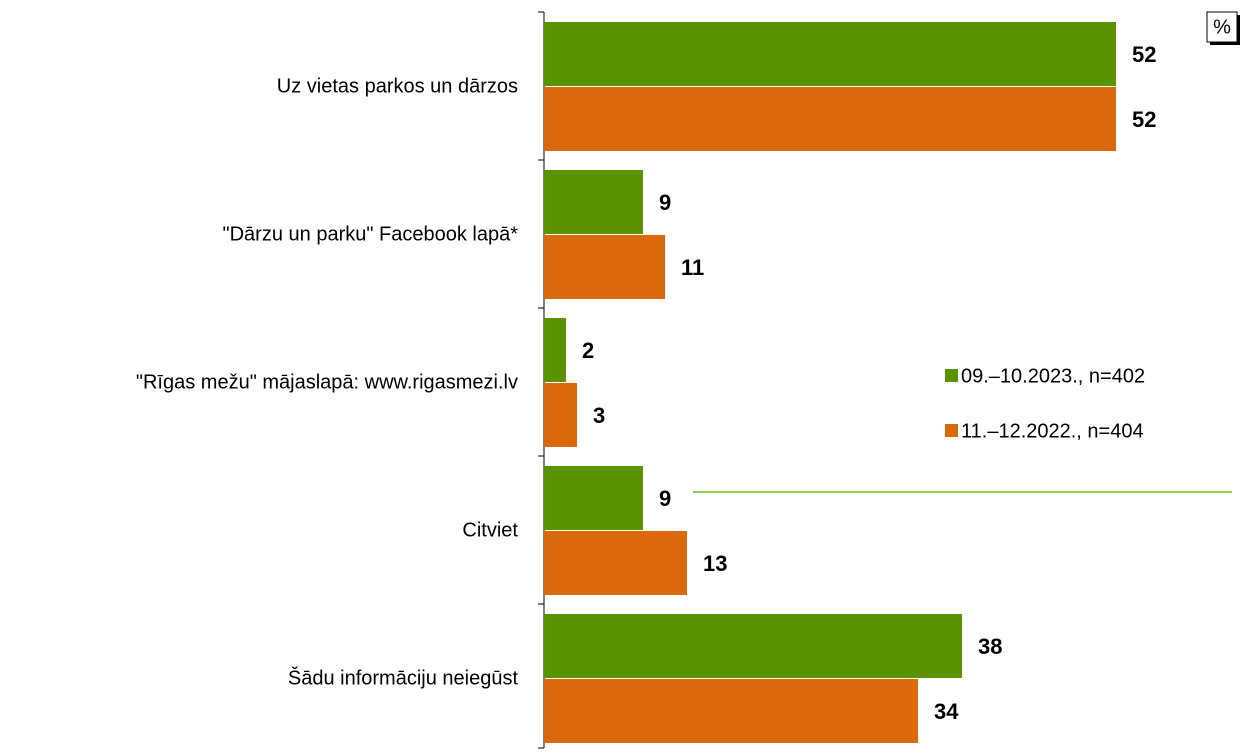 This screenshot has width=1245, height=754. I want to click on value-label: 2, so click(588, 350).